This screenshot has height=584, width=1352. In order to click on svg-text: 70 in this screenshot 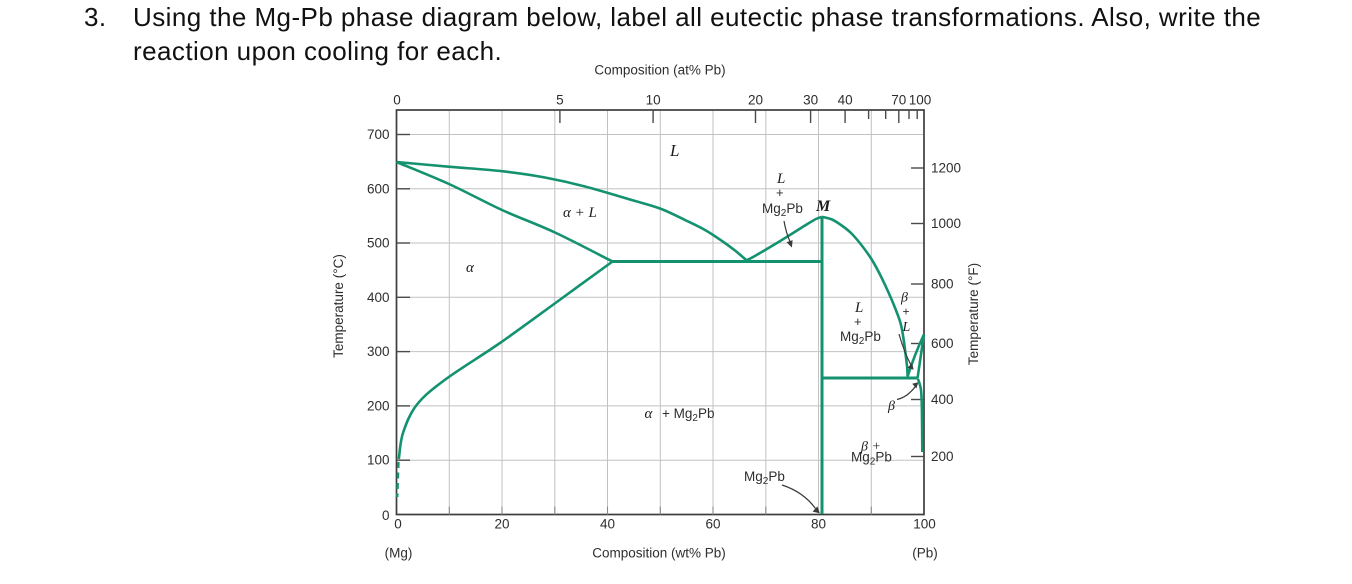, I will do `click(898, 100)`.